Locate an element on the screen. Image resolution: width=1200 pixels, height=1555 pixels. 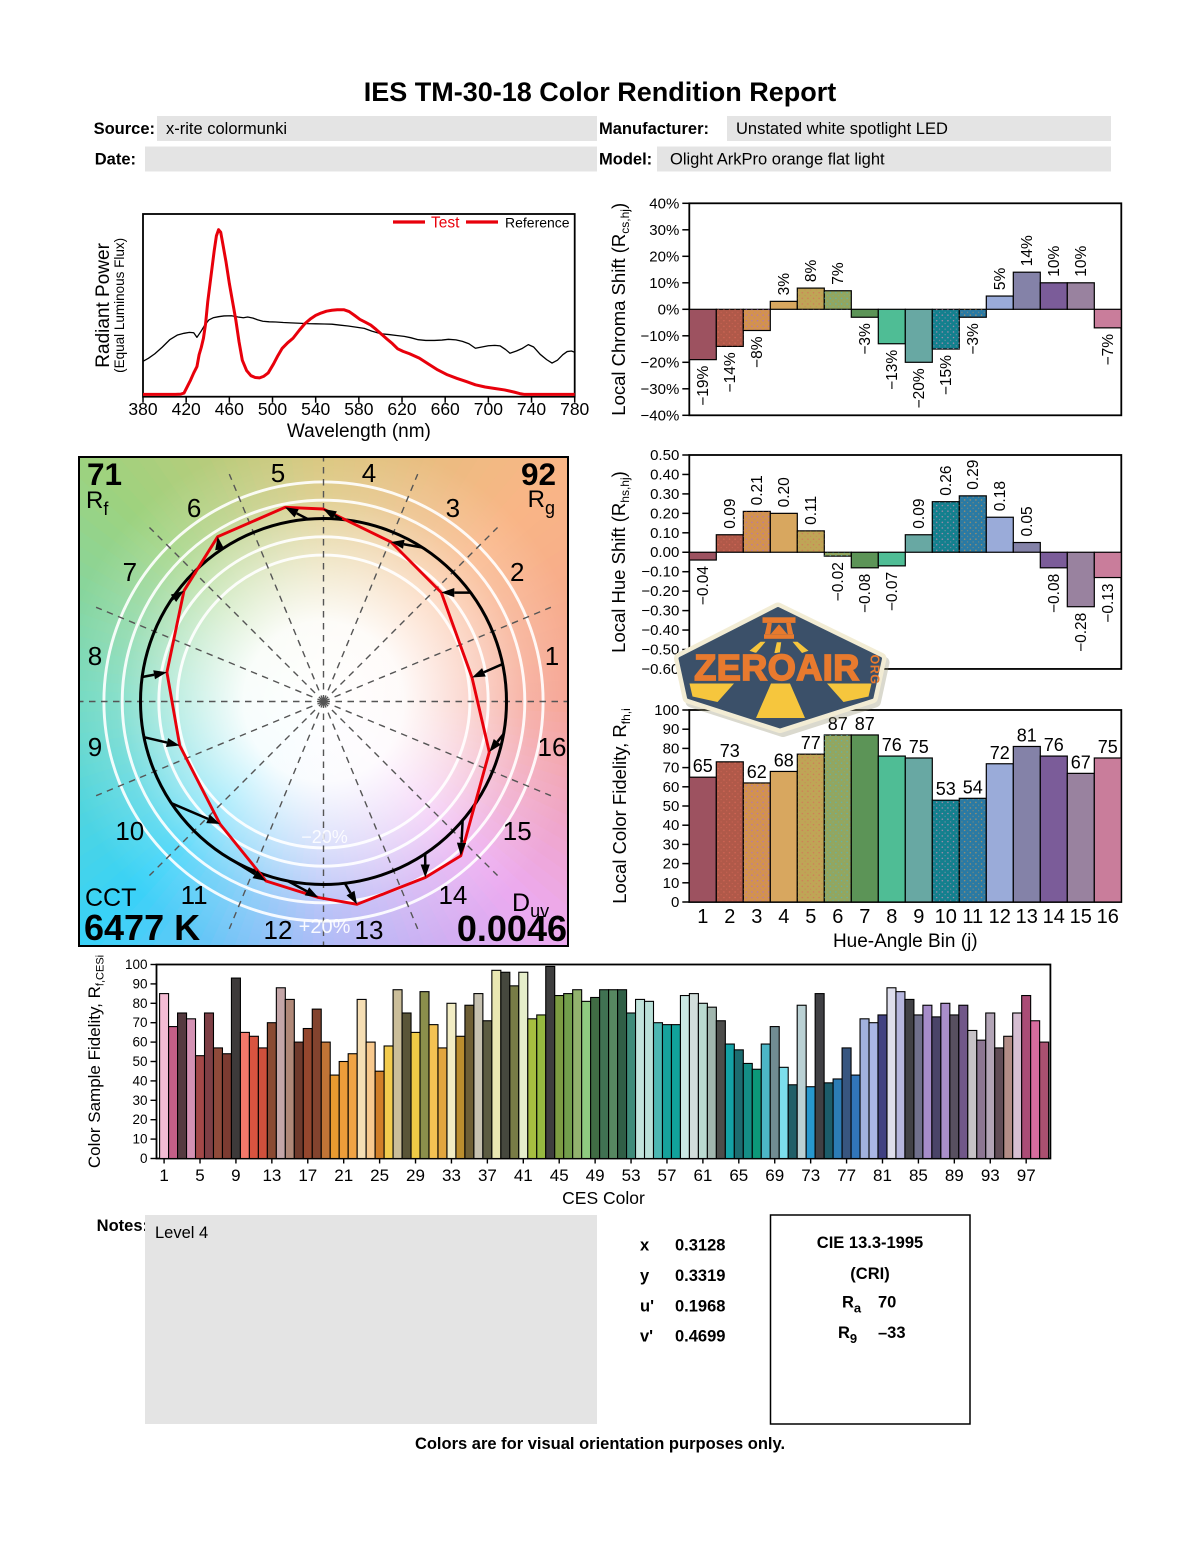
svg-text: 2 is located at coordinates (517, 572).